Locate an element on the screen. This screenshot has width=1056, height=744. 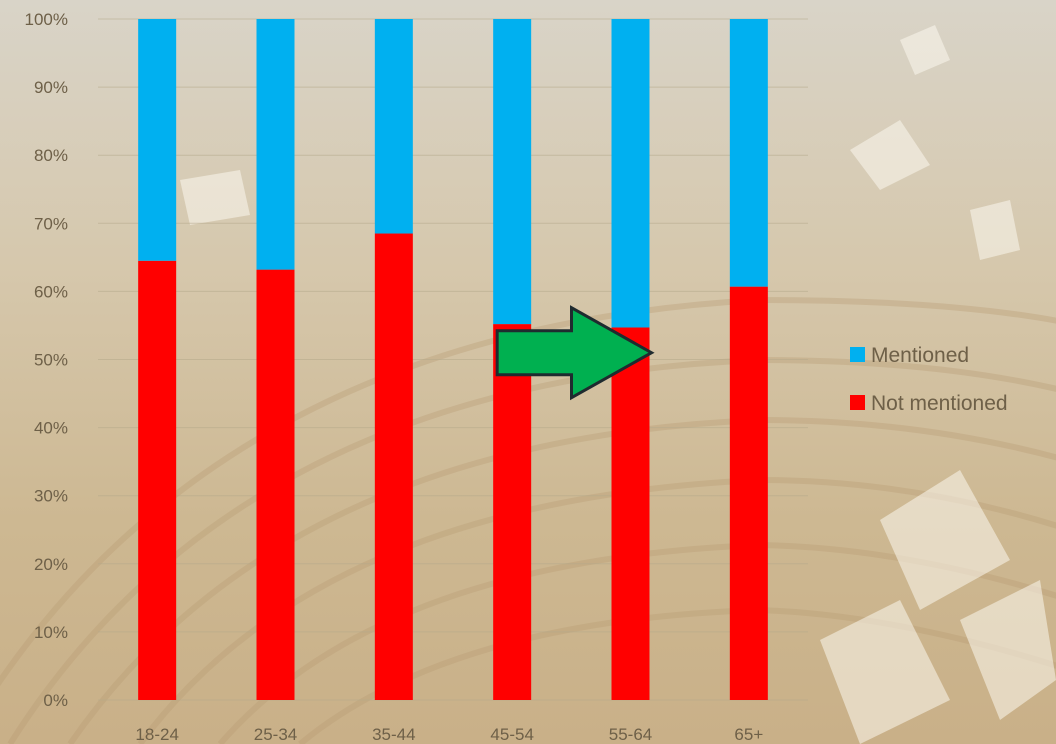
x-tick-label: 55-64 is located at coordinates (630, 734).